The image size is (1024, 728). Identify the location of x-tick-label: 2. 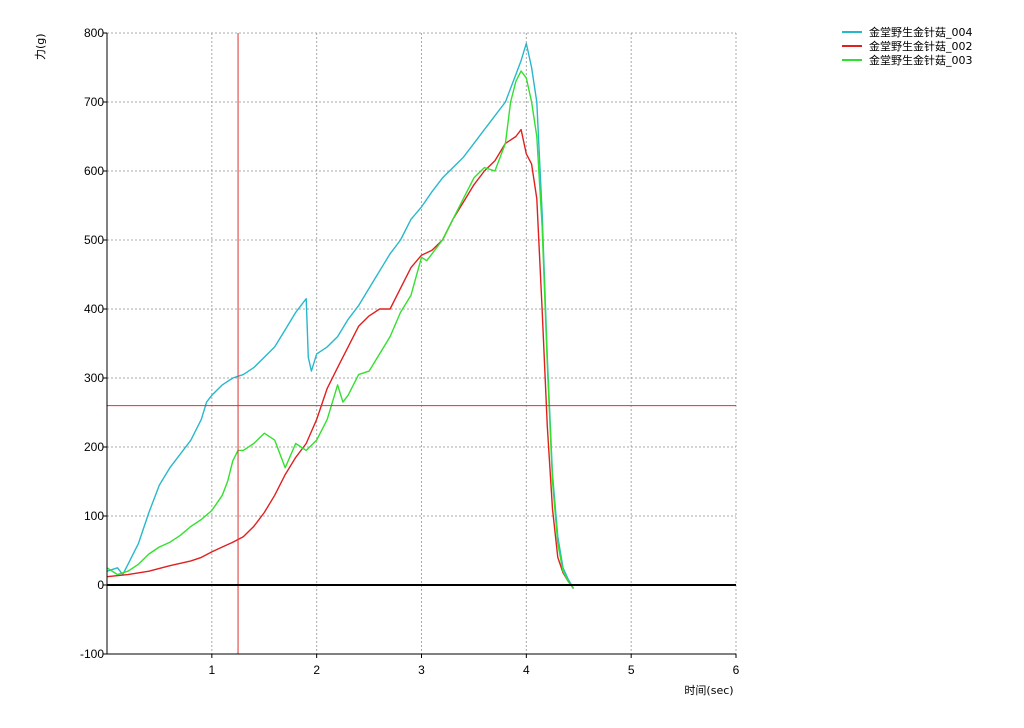
(316, 670).